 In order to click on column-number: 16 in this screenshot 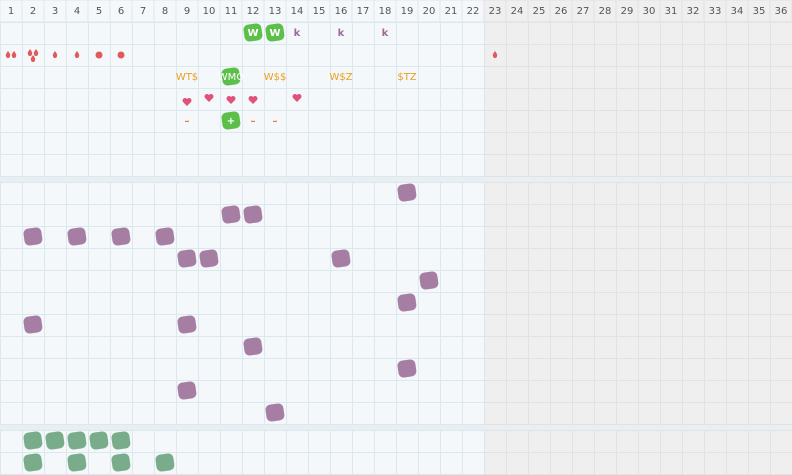, I will do `click(341, 11)`.